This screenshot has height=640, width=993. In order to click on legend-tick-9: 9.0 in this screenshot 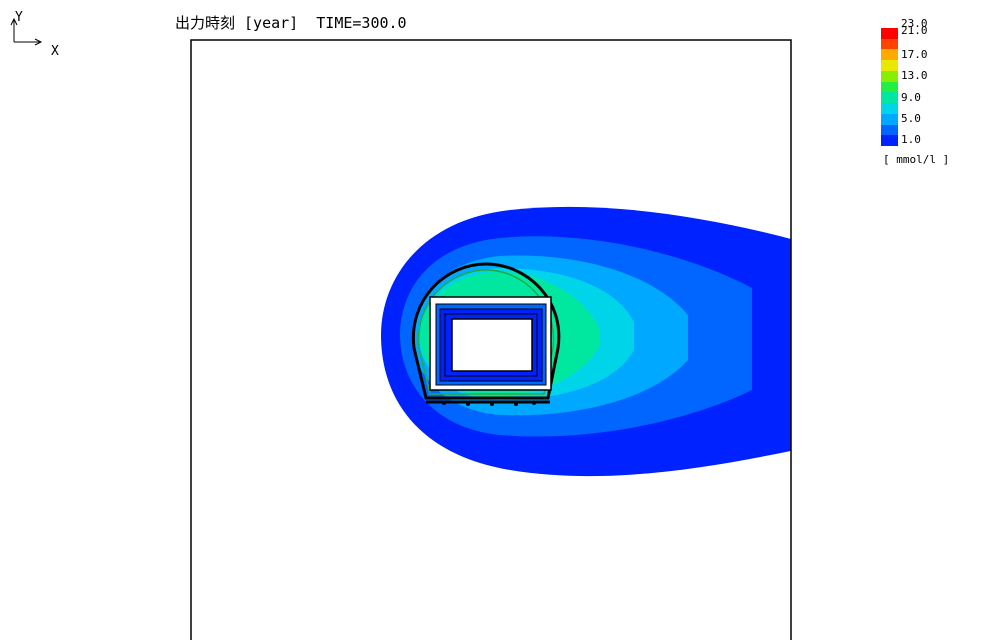, I will do `click(911, 97)`.